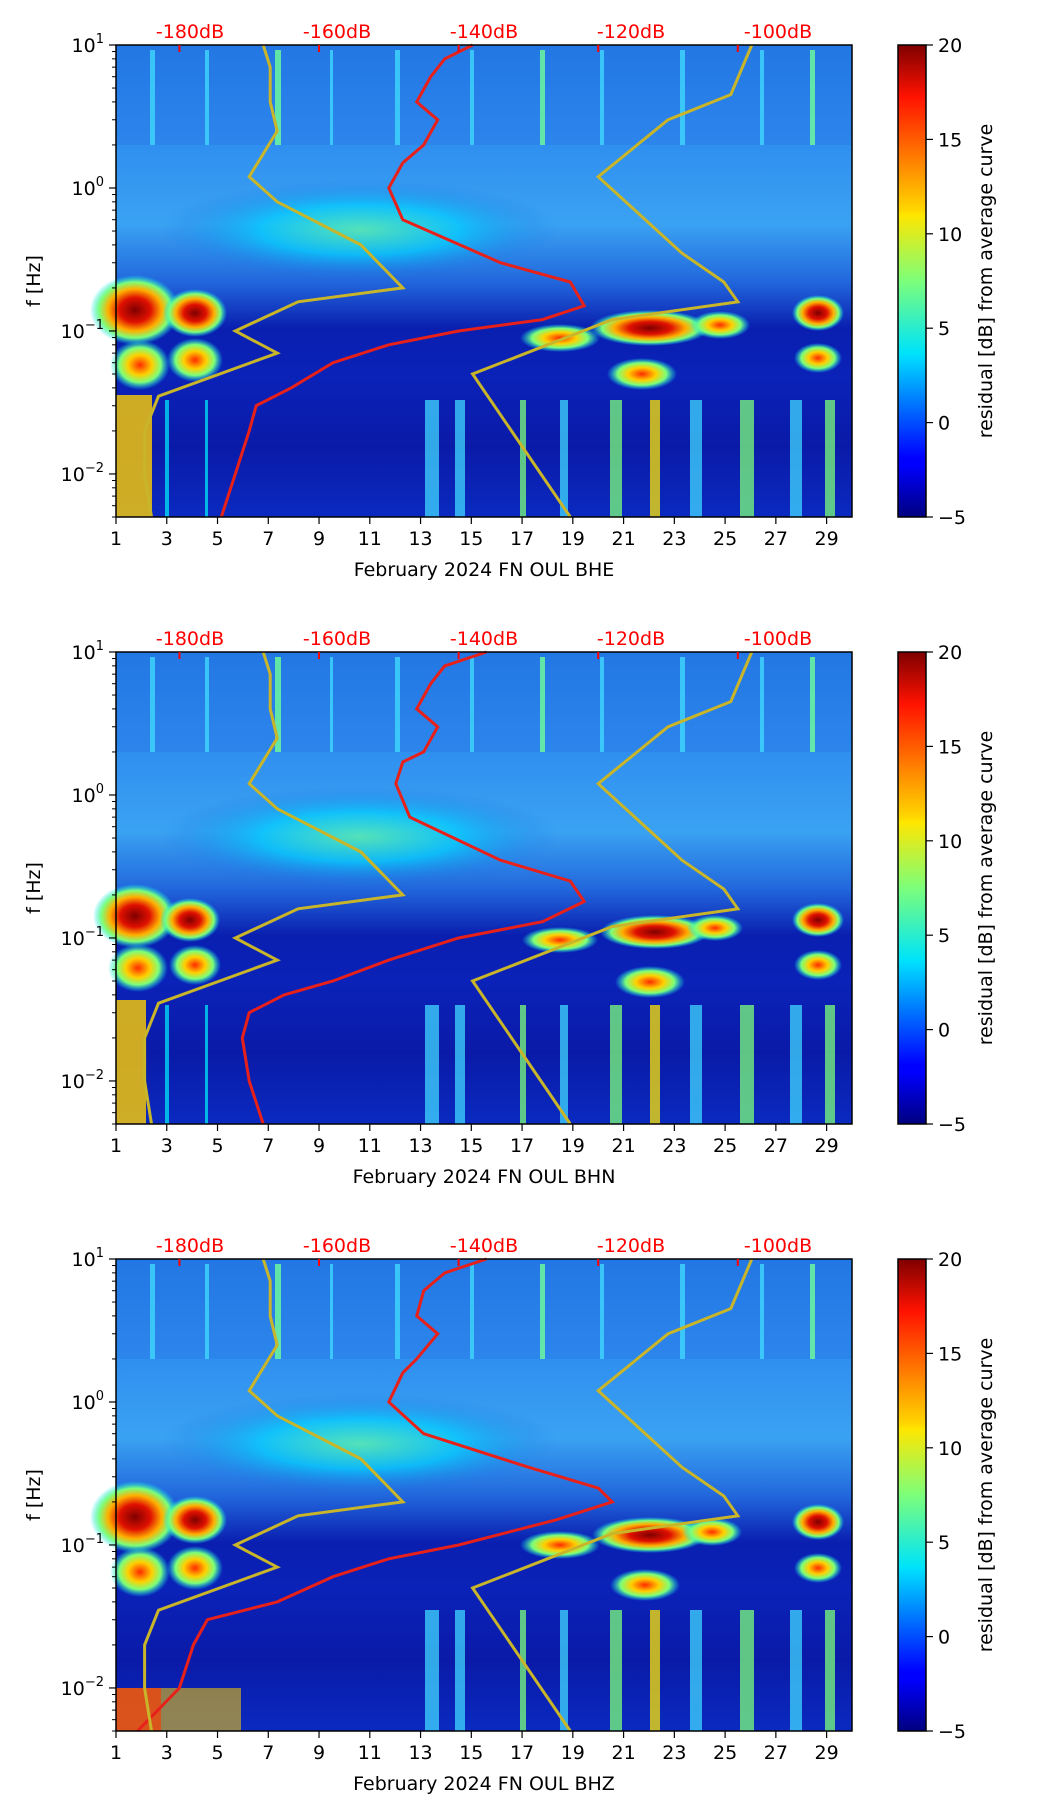 Image resolution: width=1052 pixels, height=1806 pixels. Describe the element at coordinates (500, 458) in the screenshot. I see `low-freq-streaks` at that location.